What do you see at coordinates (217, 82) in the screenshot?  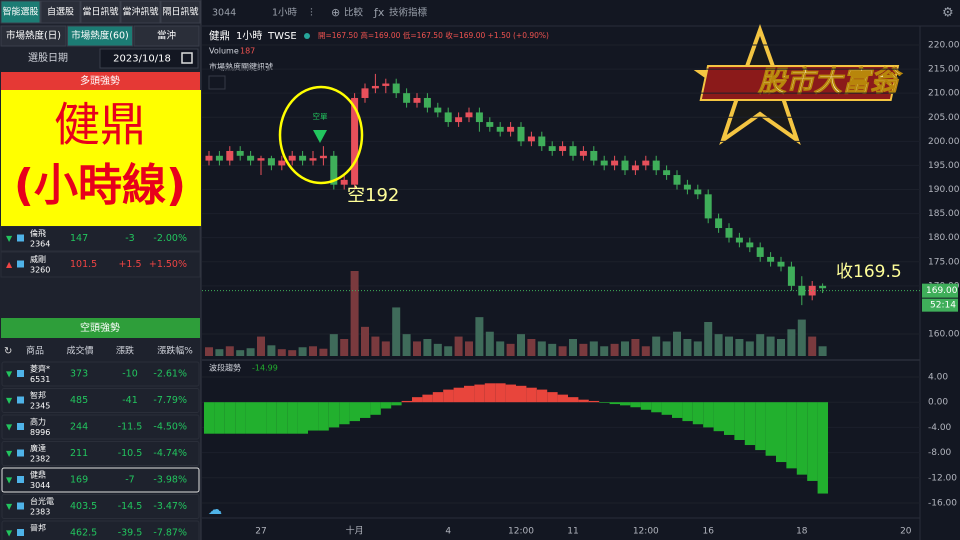 I see `collapse-button` at bounding box center [217, 82].